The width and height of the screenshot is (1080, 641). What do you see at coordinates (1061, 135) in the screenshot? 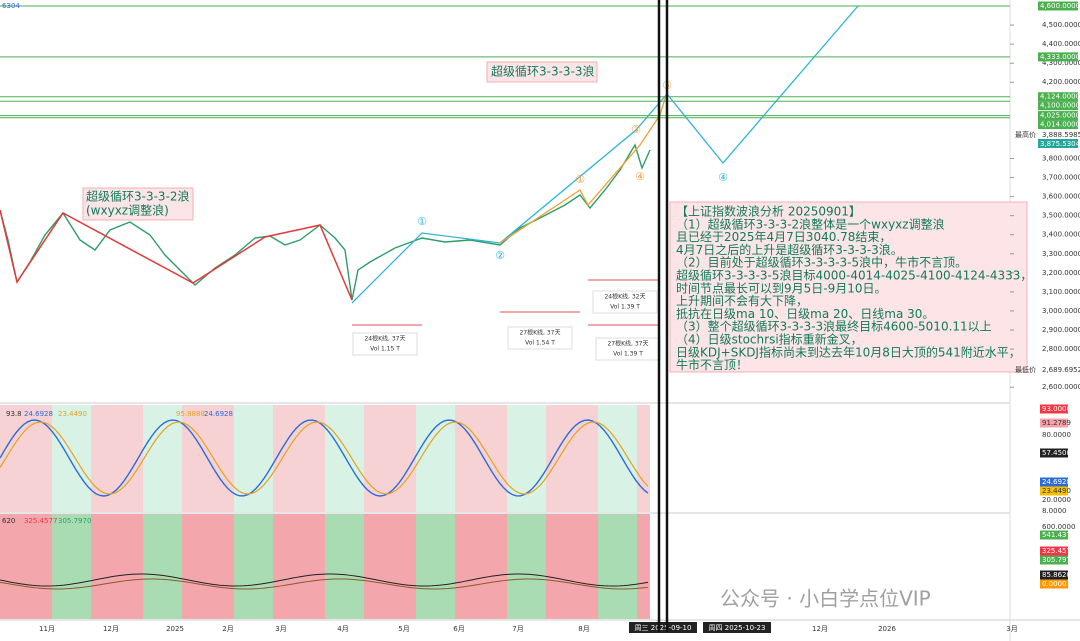
I see `high-value: 3,888.5985` at bounding box center [1061, 135].